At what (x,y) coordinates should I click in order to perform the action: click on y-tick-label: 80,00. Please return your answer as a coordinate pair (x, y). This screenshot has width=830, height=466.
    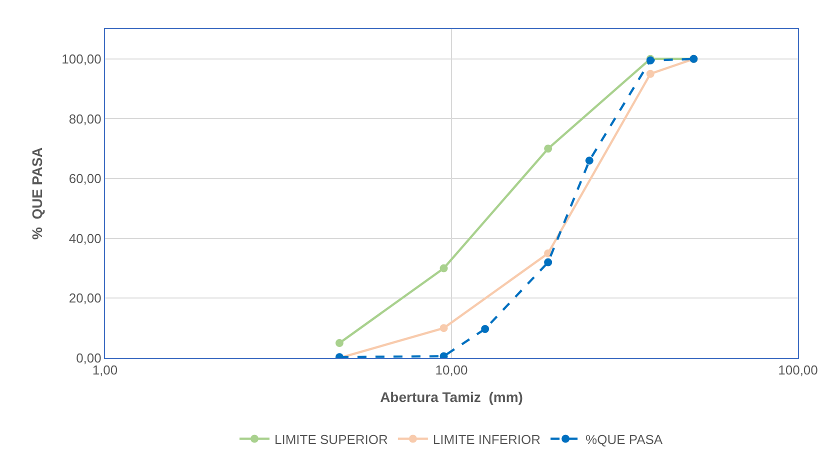
    Looking at the image, I should click on (85, 118).